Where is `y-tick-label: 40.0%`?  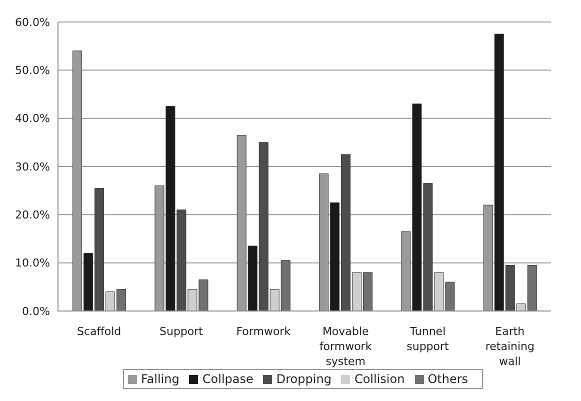
y-tick-label: 40.0% is located at coordinates (32, 119).